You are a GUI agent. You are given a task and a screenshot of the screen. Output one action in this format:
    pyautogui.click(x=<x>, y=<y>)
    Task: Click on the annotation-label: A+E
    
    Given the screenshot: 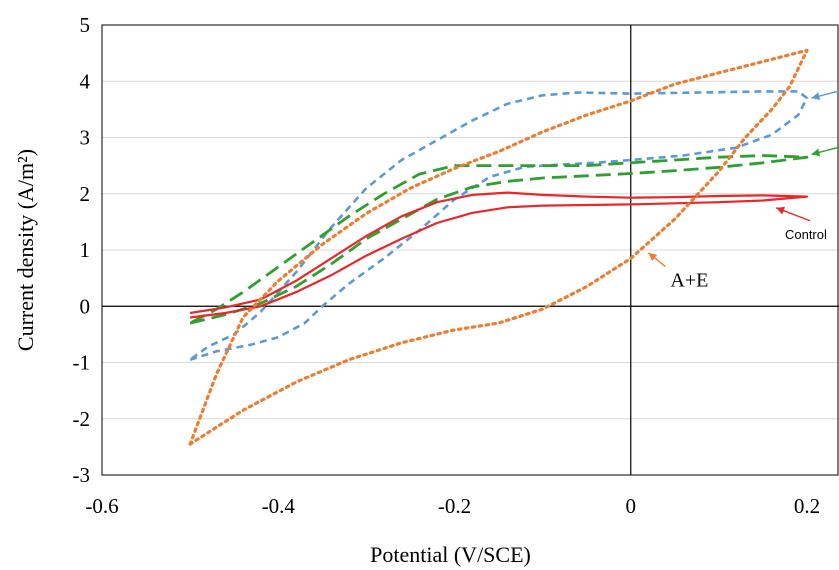 What is the action you would take?
    pyautogui.click(x=689, y=281)
    